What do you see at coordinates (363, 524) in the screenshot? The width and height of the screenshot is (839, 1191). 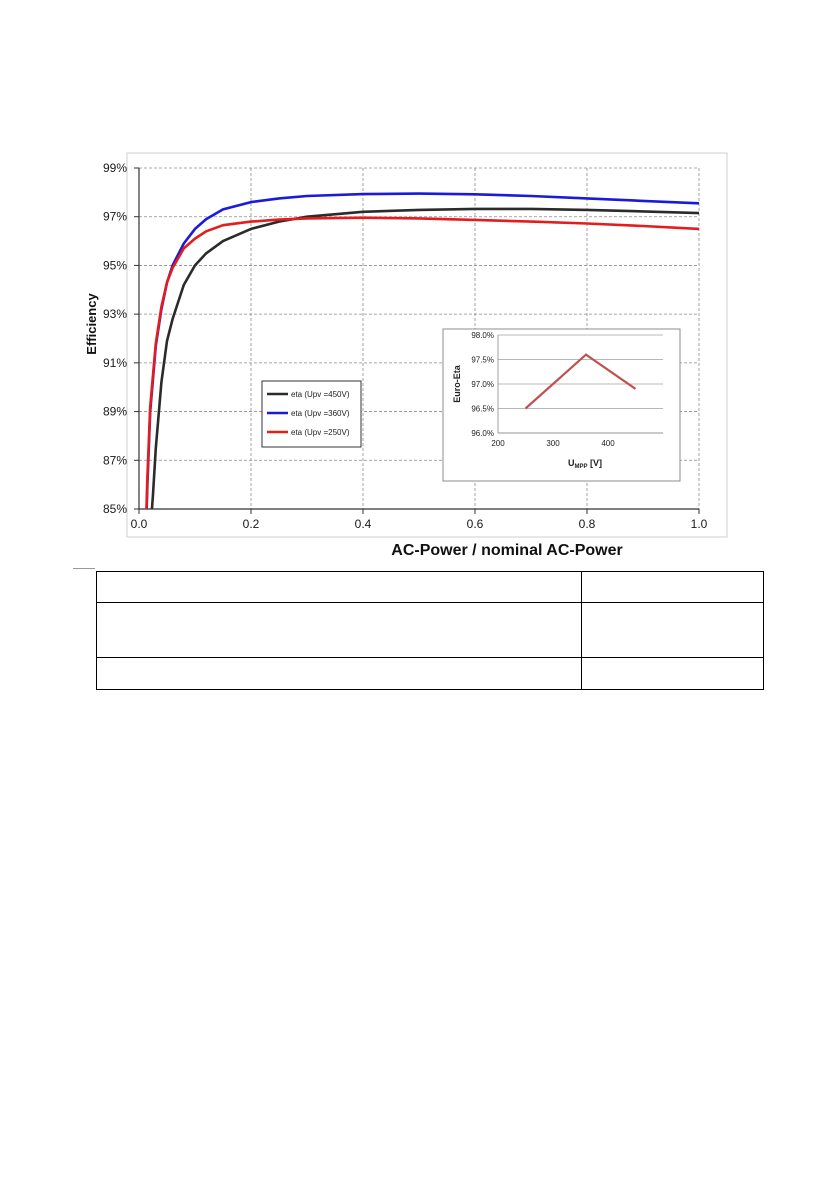 I see `x-tick-label: 0.4` at bounding box center [363, 524].